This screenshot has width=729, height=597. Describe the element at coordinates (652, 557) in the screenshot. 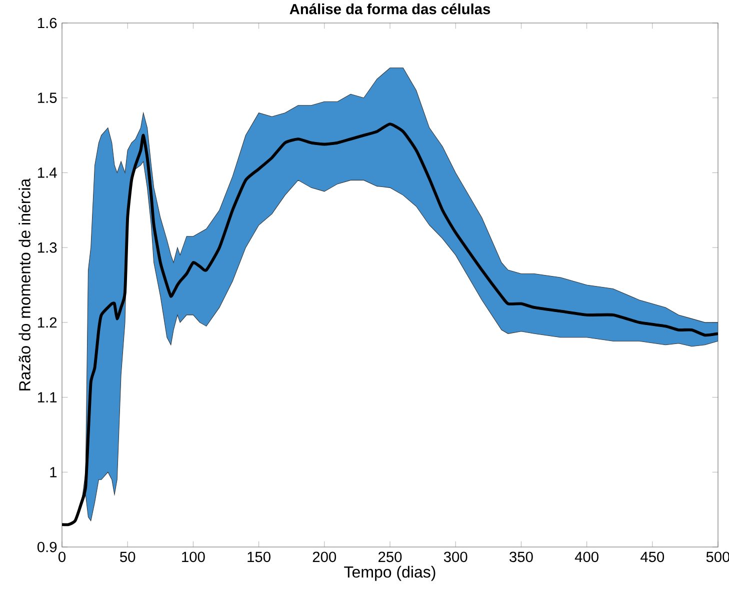

I see `x-tick-label: 450` at that location.